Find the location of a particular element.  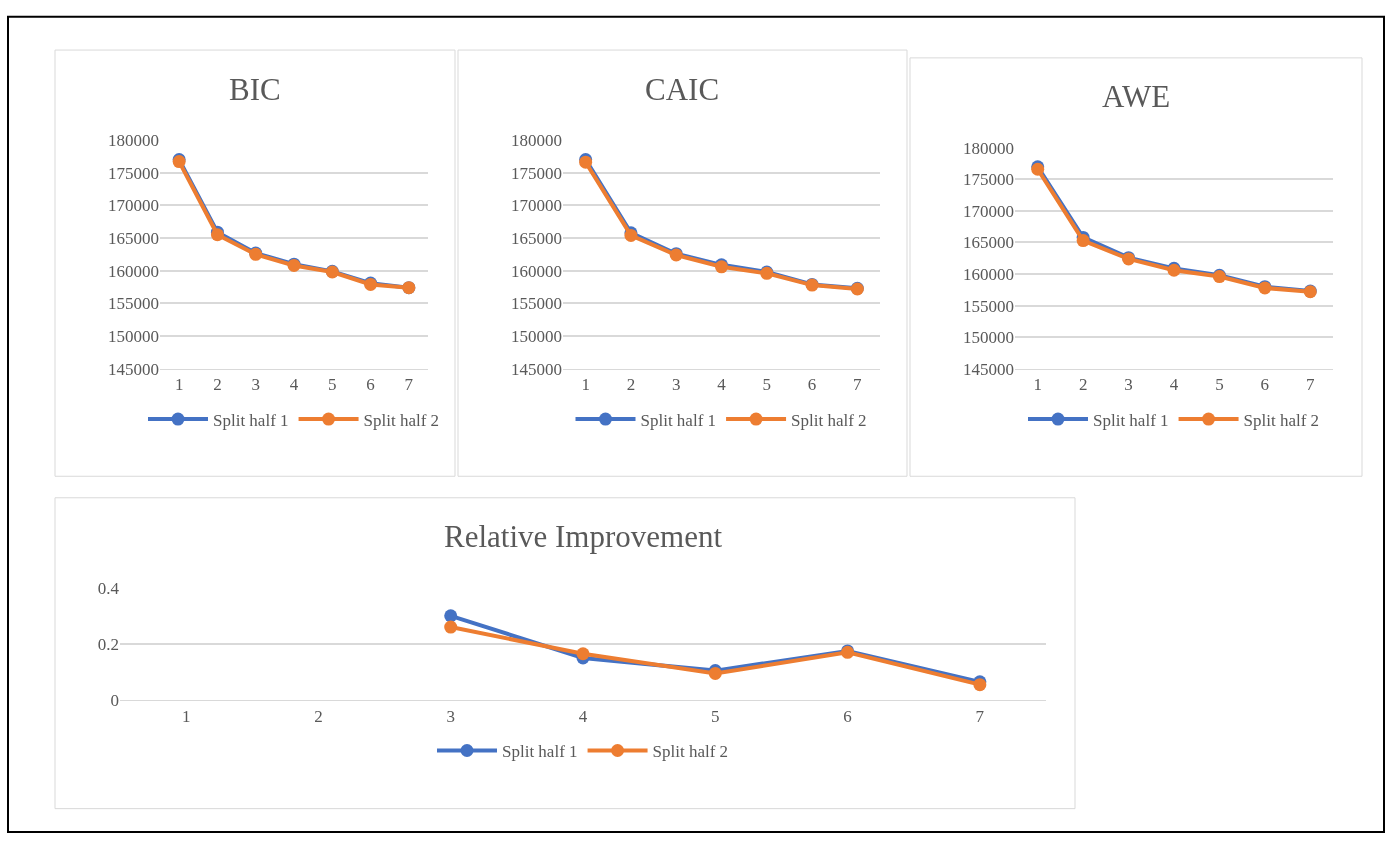

y-tick-label: 0.4 is located at coordinates (108, 588).